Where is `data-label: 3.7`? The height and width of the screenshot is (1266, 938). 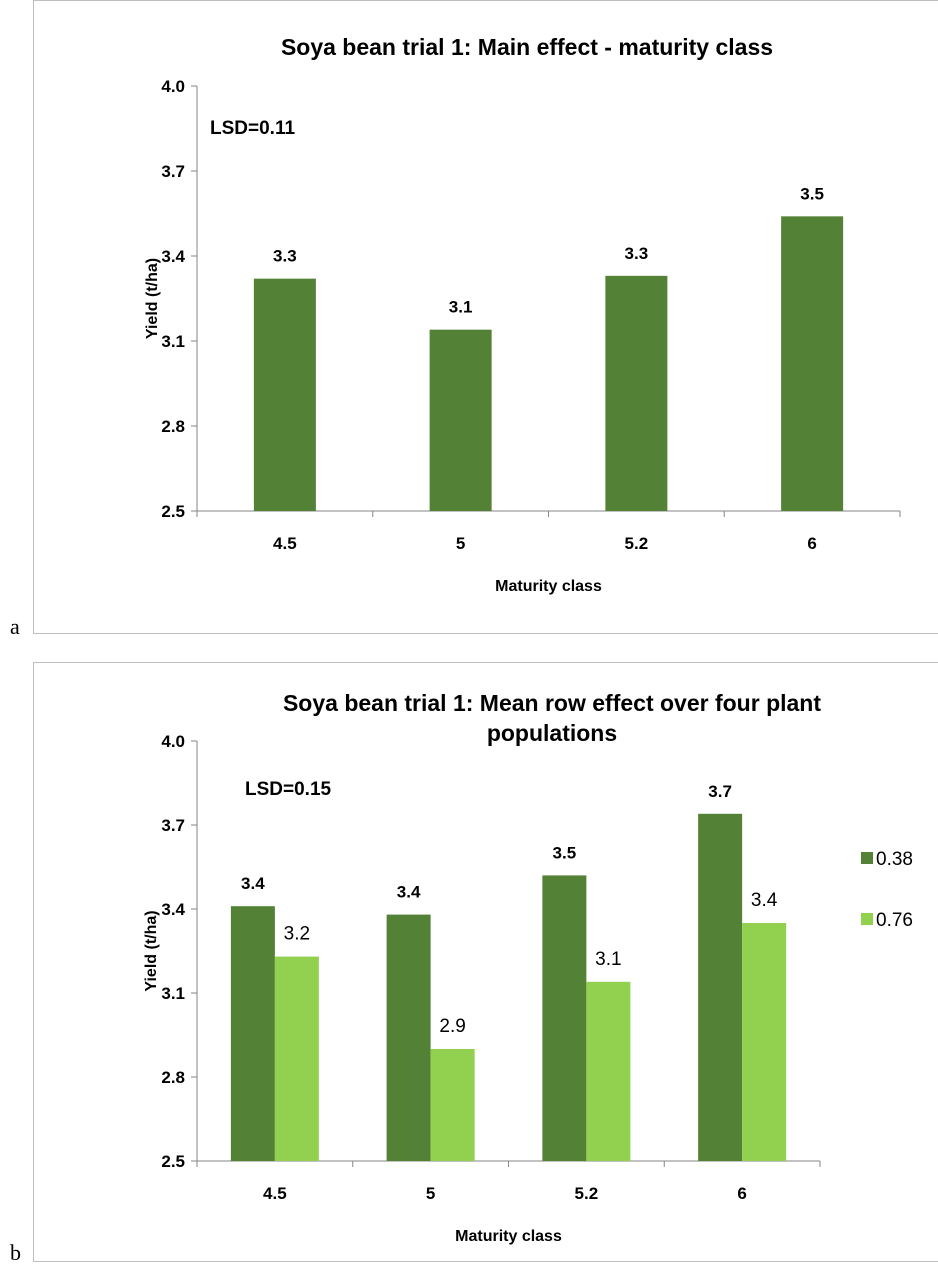 data-label: 3.7 is located at coordinates (720, 791).